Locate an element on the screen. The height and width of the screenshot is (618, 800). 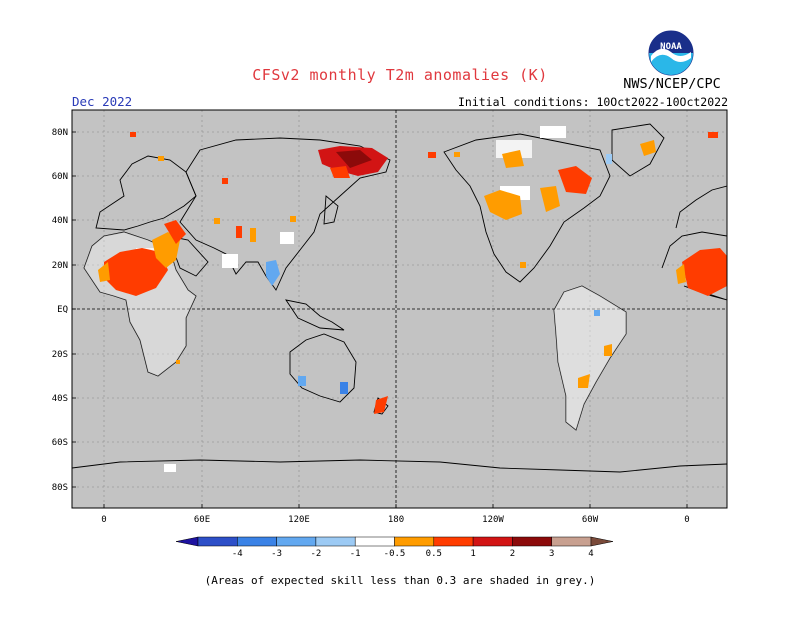
lon-label: 120W is located at coordinates (493, 520).